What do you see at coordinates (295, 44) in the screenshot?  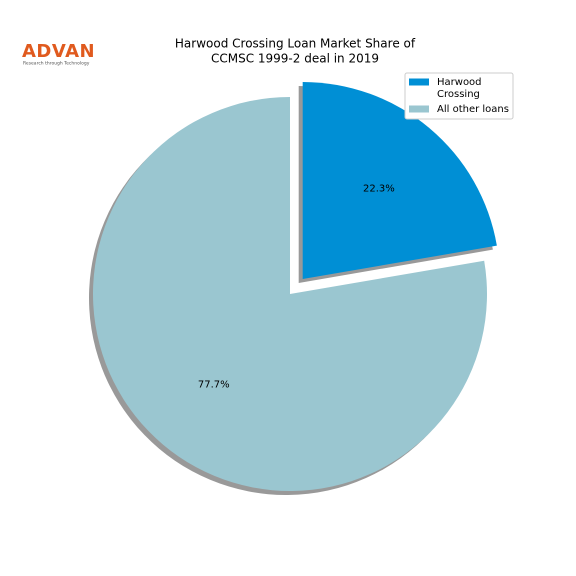 I see `chart-title: Harwood Crossing Loan Market Share of` at bounding box center [295, 44].